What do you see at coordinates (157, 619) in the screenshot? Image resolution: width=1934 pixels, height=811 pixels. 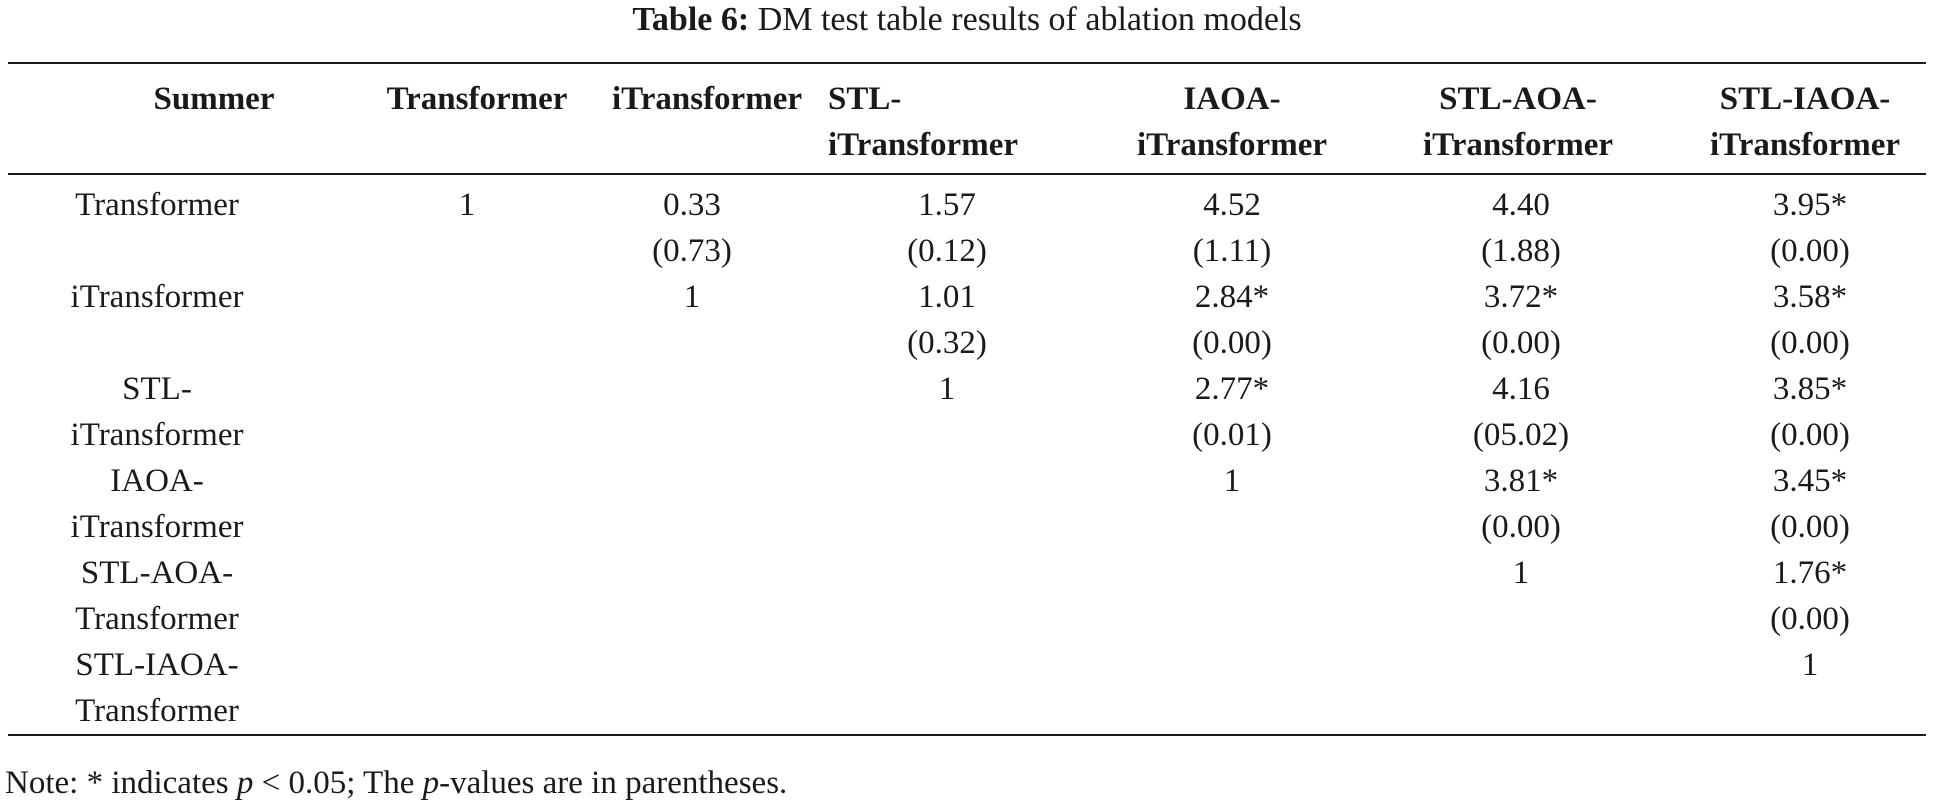 I see `row-header-stl-aoa-transformer-l2: Transformer` at bounding box center [157, 619].